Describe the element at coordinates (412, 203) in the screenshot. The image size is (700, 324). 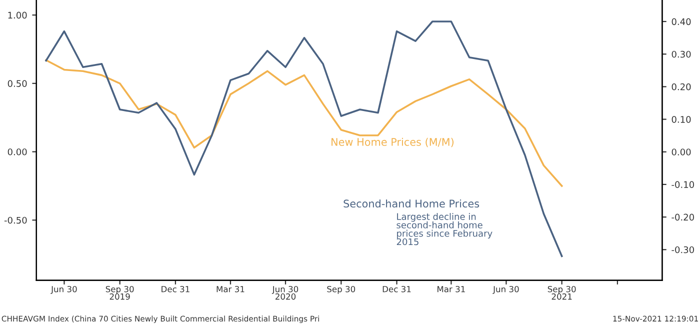
I see `text: Second-hand Home Prices` at that location.